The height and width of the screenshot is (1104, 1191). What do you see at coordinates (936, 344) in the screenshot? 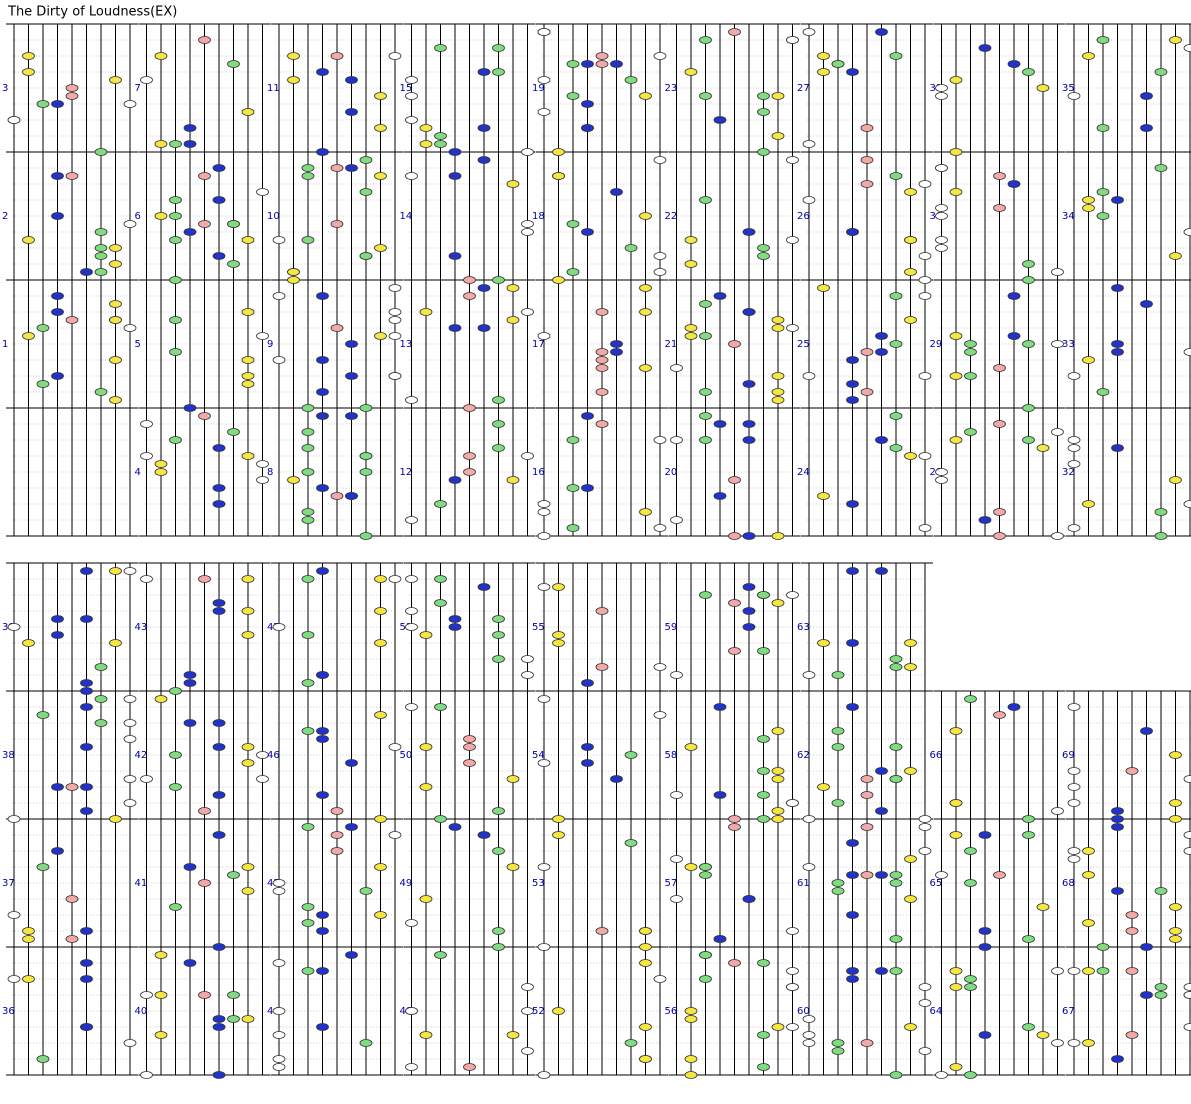
I see `measure-number: 29` at bounding box center [936, 344].